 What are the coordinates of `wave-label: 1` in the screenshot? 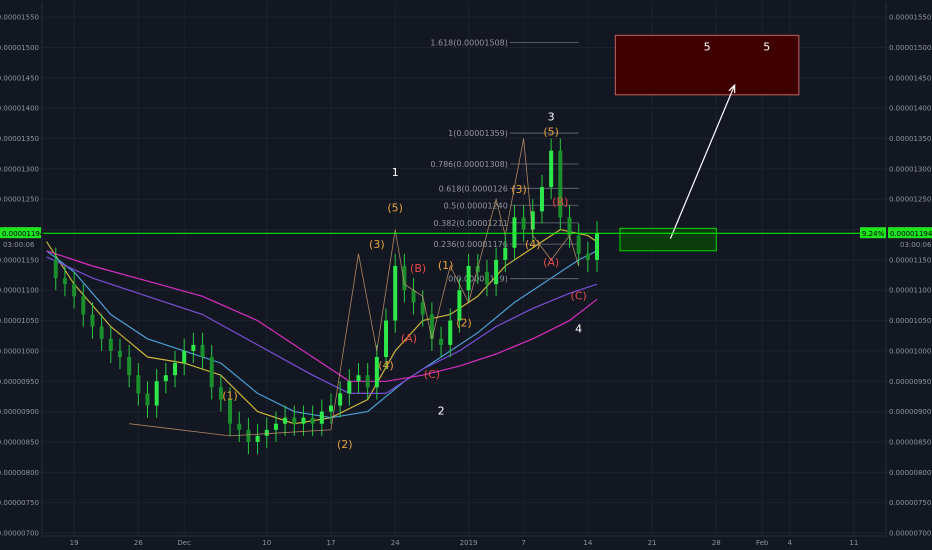 It's located at (395, 172).